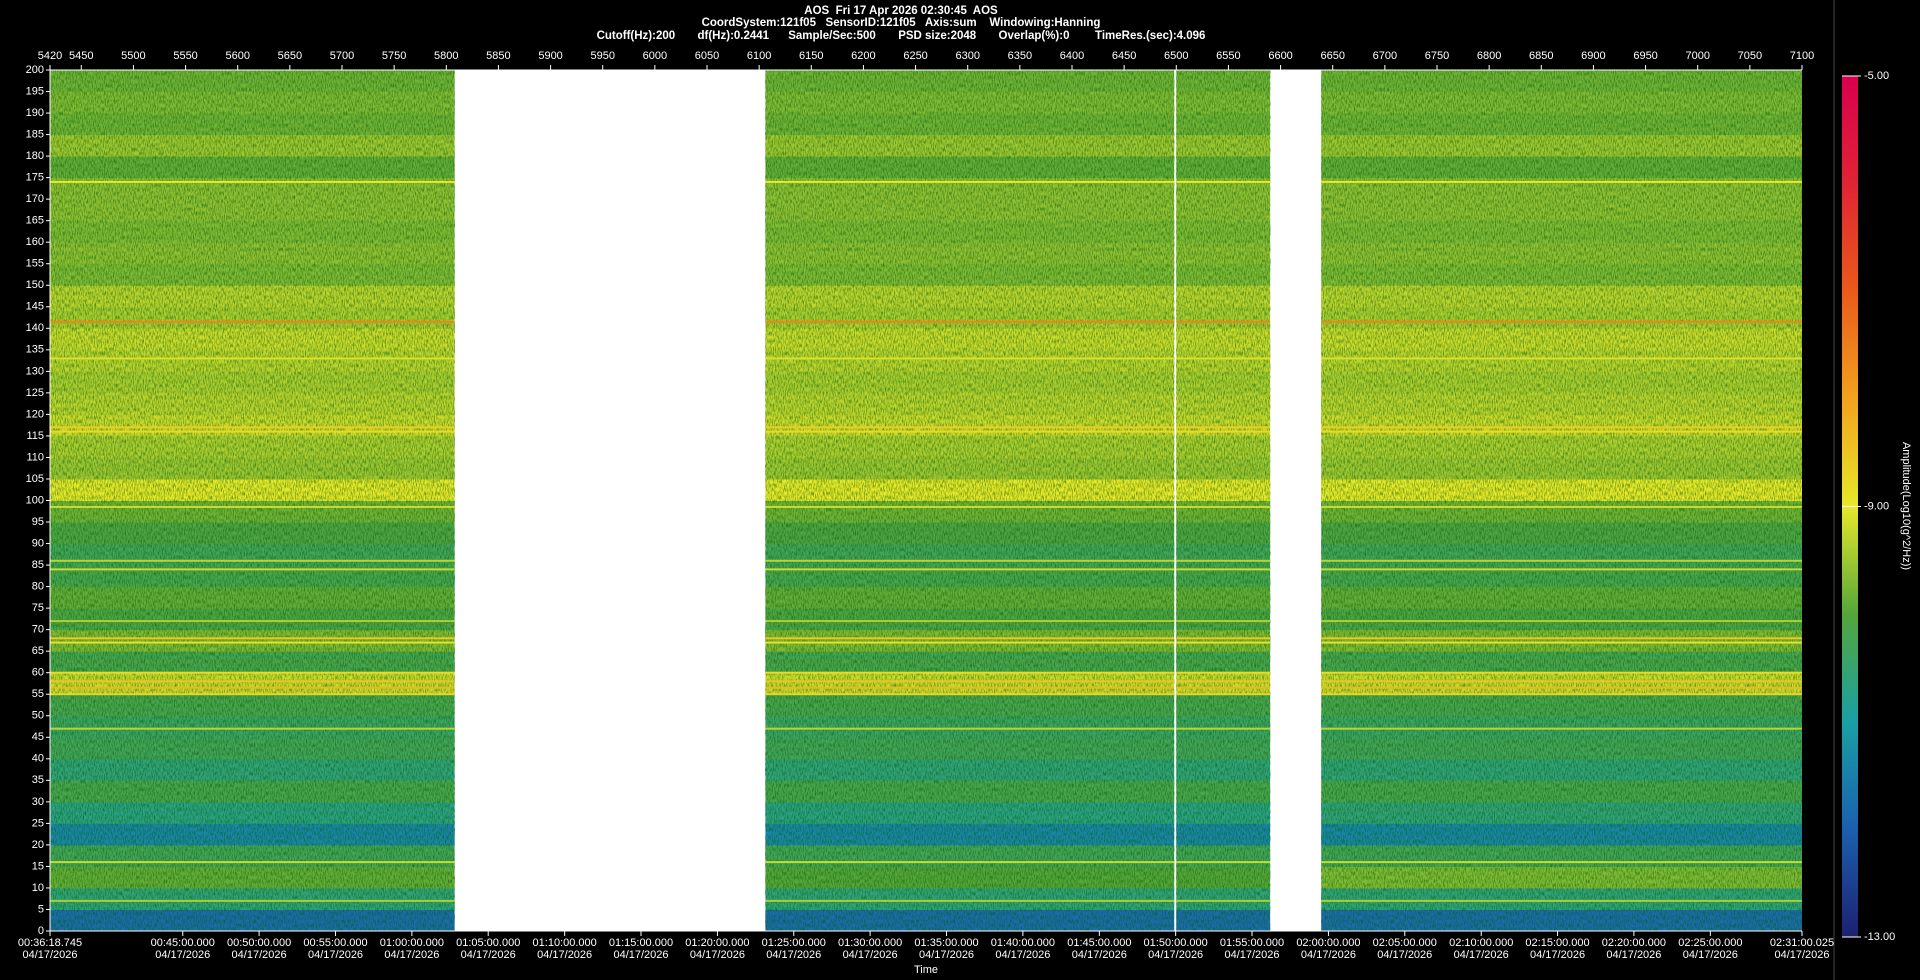  Describe the element at coordinates (38, 543) in the screenshot. I see `y-tick-label: 90` at that location.